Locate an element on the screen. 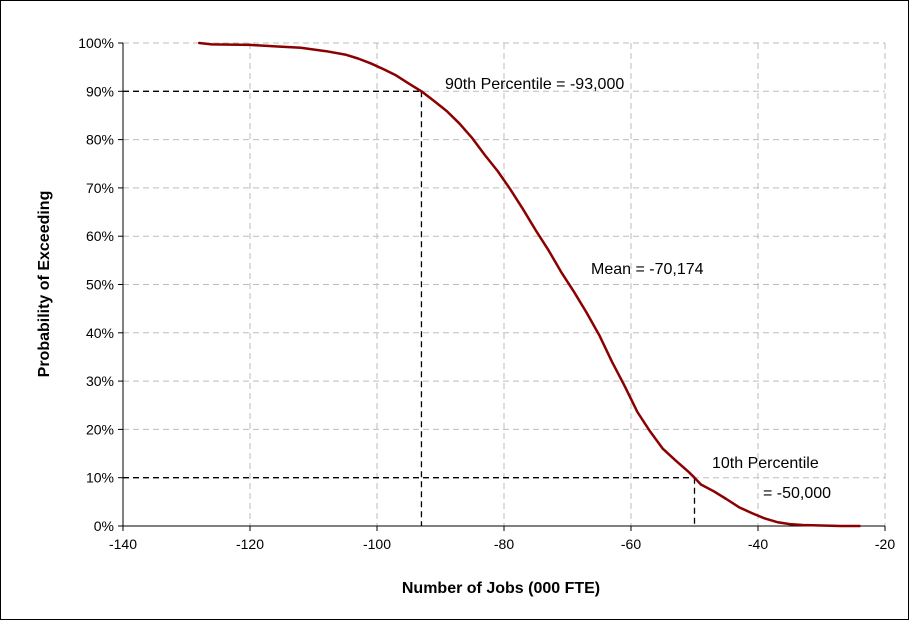  annotation-mean: Mean = -70,174 is located at coordinates (647, 269).